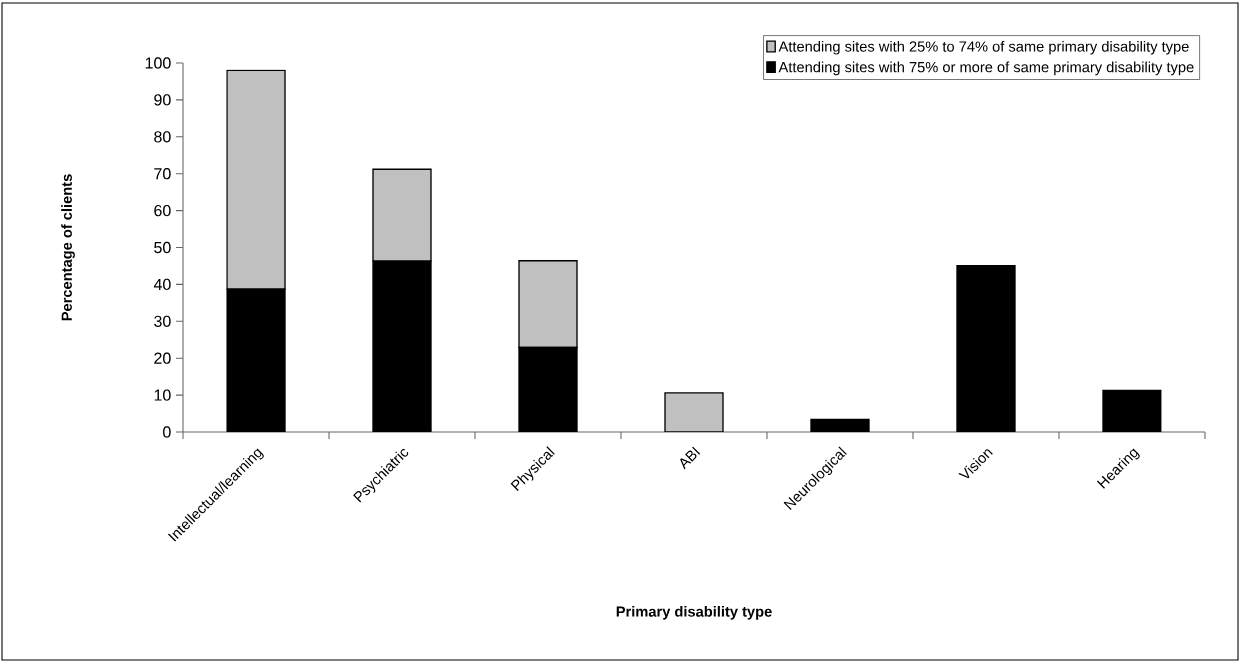  I want to click on y-tick-label: 20, so click(162, 358).